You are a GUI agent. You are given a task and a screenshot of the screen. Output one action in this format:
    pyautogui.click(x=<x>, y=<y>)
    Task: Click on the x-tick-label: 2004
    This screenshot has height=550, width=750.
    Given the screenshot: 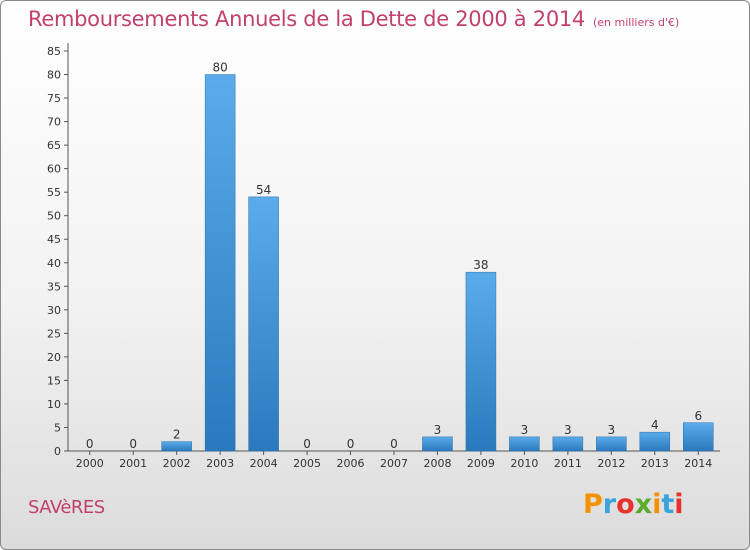 What is the action you would take?
    pyautogui.click(x=264, y=463)
    